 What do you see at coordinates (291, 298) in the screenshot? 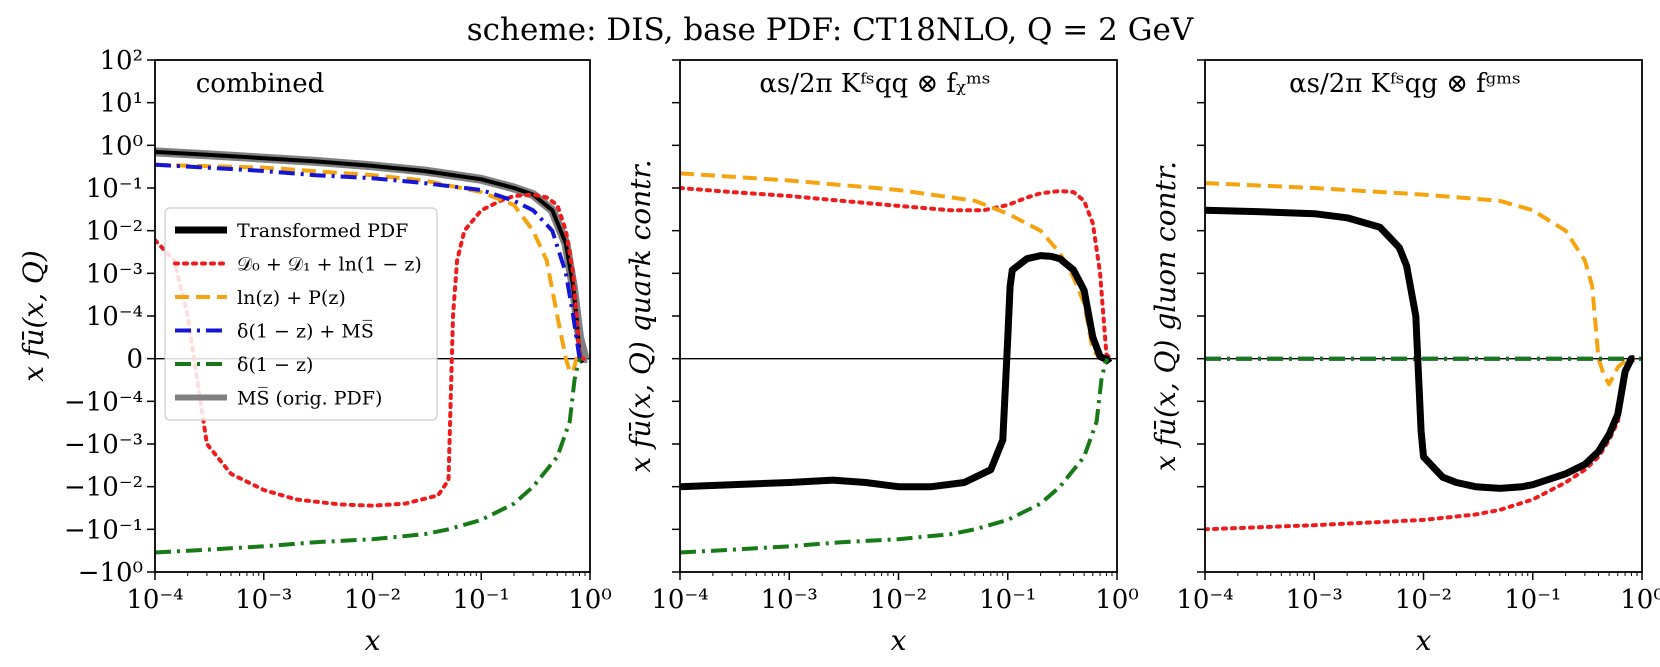
I see `legend-label: ln(z) + P(z)` at bounding box center [291, 298].